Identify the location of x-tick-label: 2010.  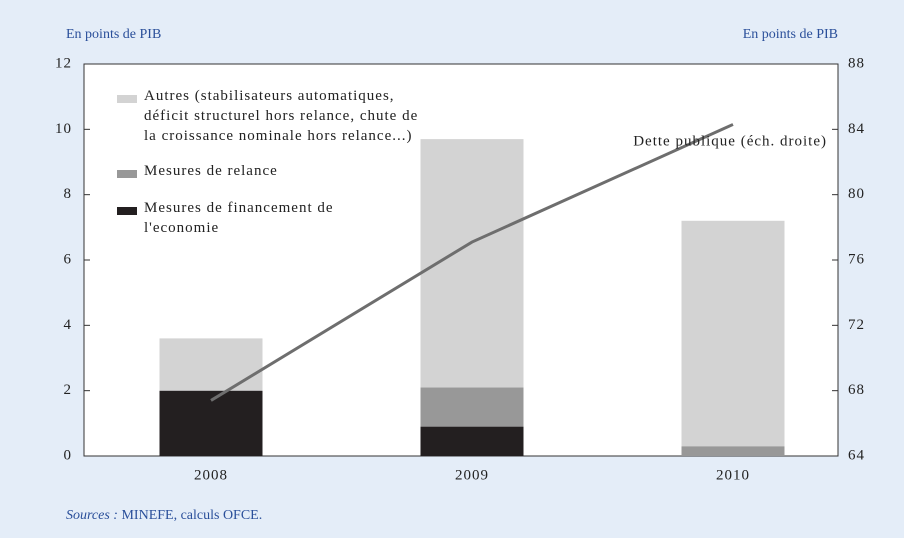
(733, 475).